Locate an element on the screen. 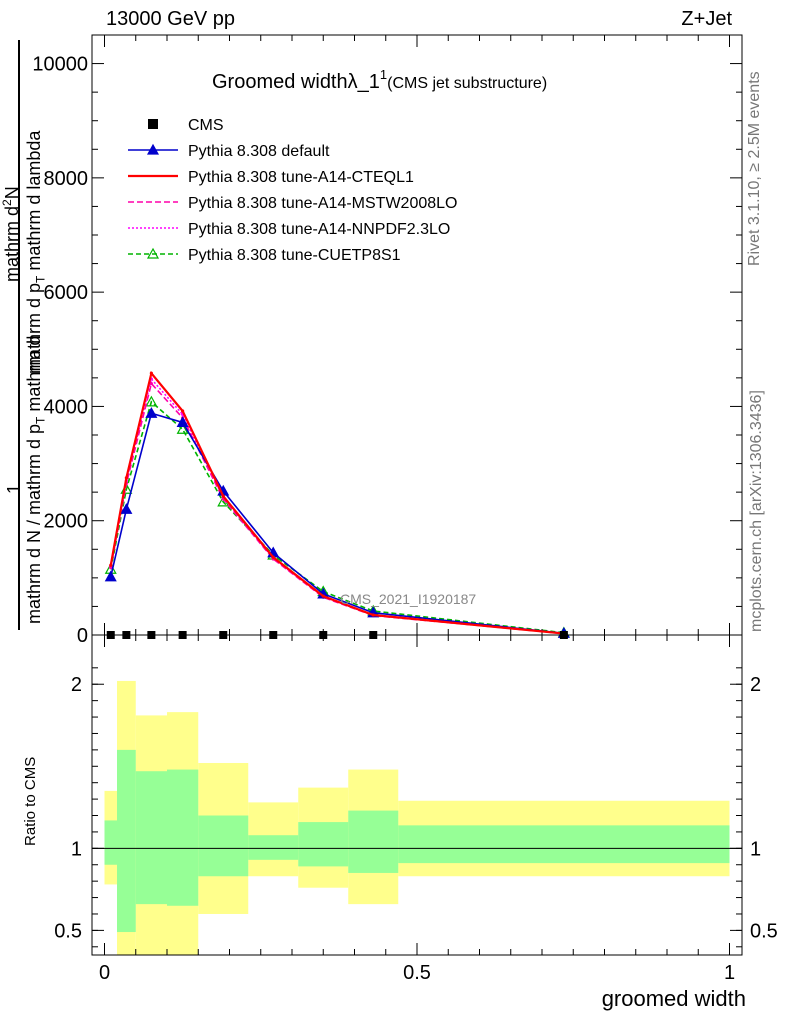  ratio-ytick-label-right: 1 is located at coordinates (755, 849).